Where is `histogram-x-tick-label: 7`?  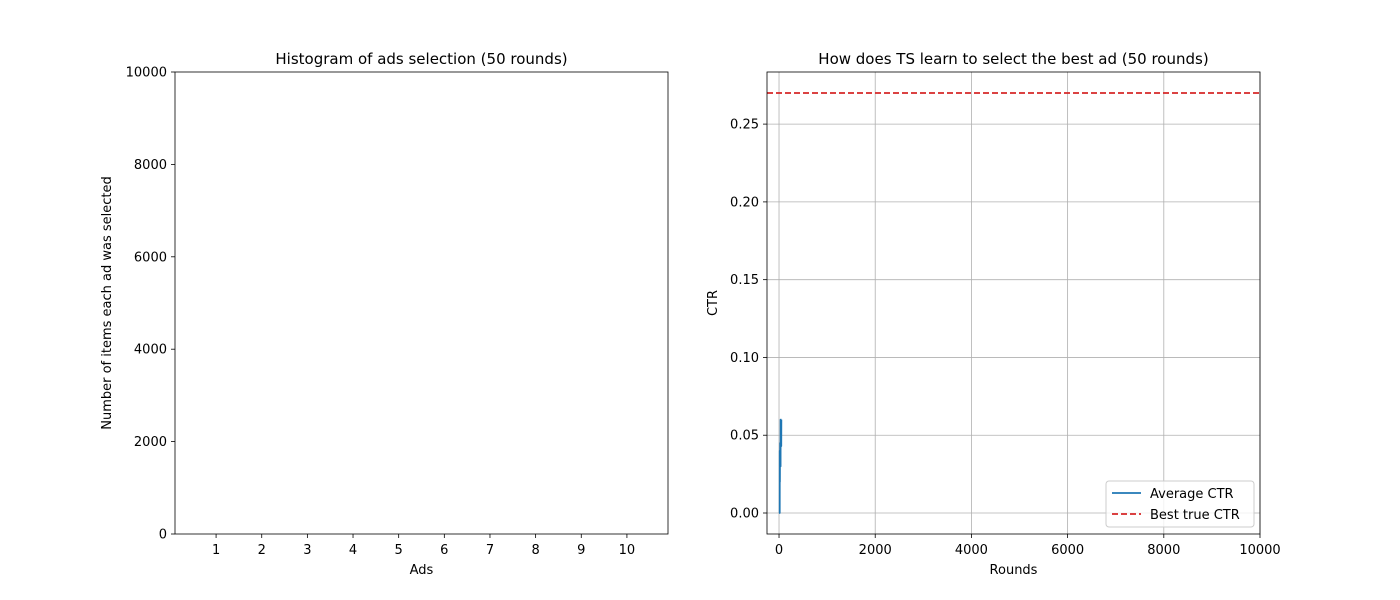 histogram-x-tick-label: 7 is located at coordinates (490, 550).